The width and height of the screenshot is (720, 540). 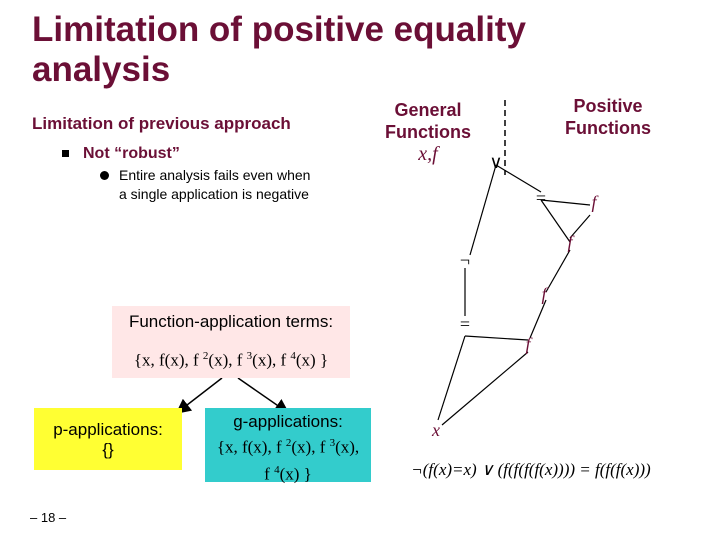 I want to click on g-set-line3-close: (x) }, so click(x=295, y=474).